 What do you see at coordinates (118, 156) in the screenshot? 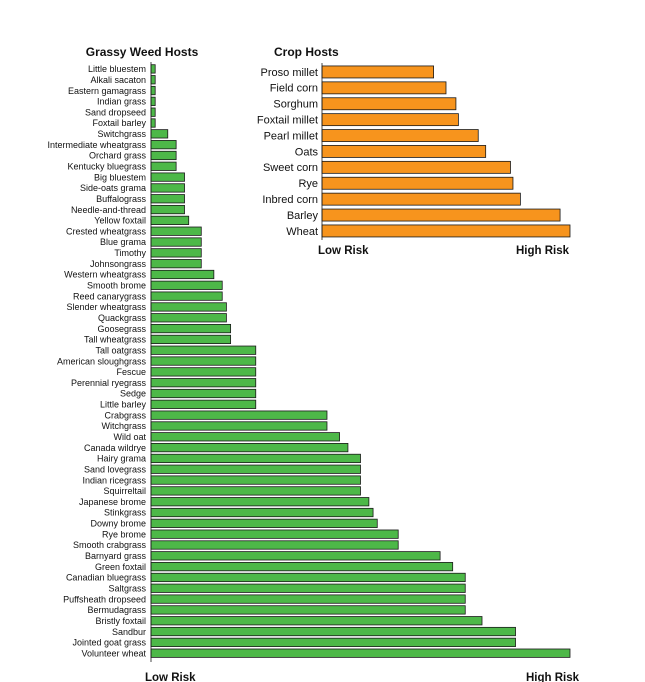
I see `grassy-weed-label-orchard-grass: Orchard grass` at bounding box center [118, 156].